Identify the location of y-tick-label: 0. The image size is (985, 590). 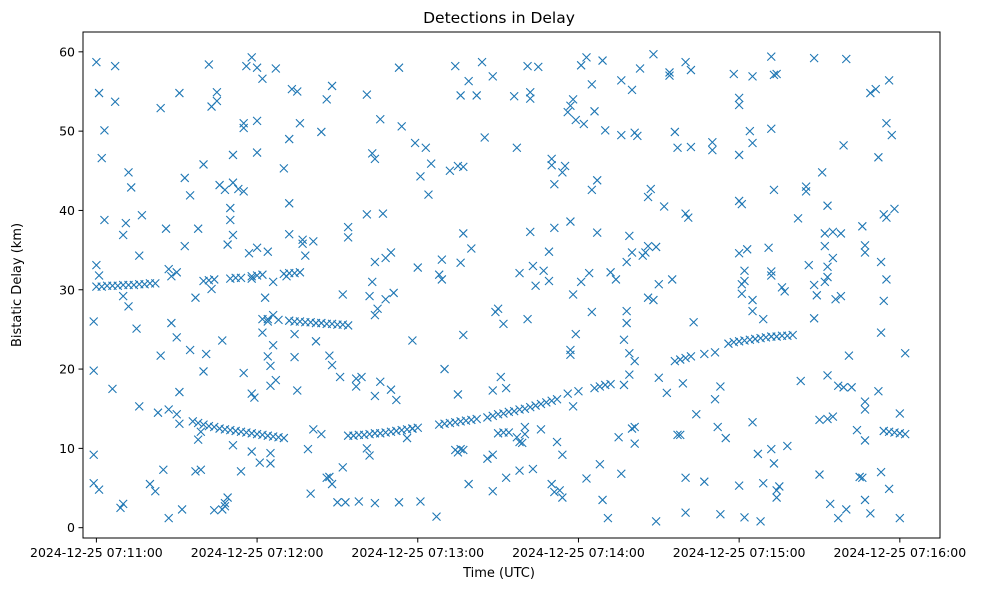
(71, 527).